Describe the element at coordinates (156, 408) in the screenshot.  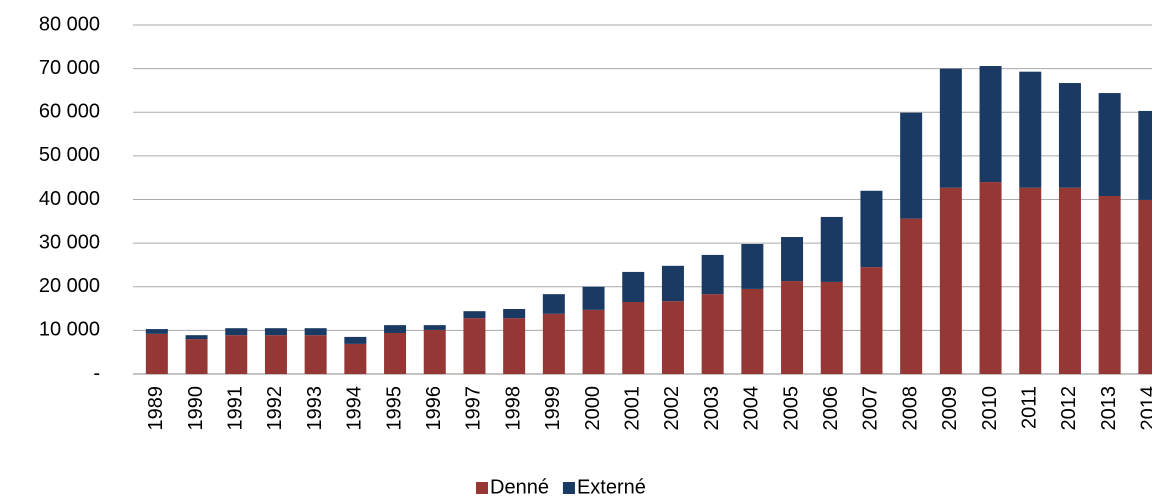
I see `x-tick-label: 1989` at that location.